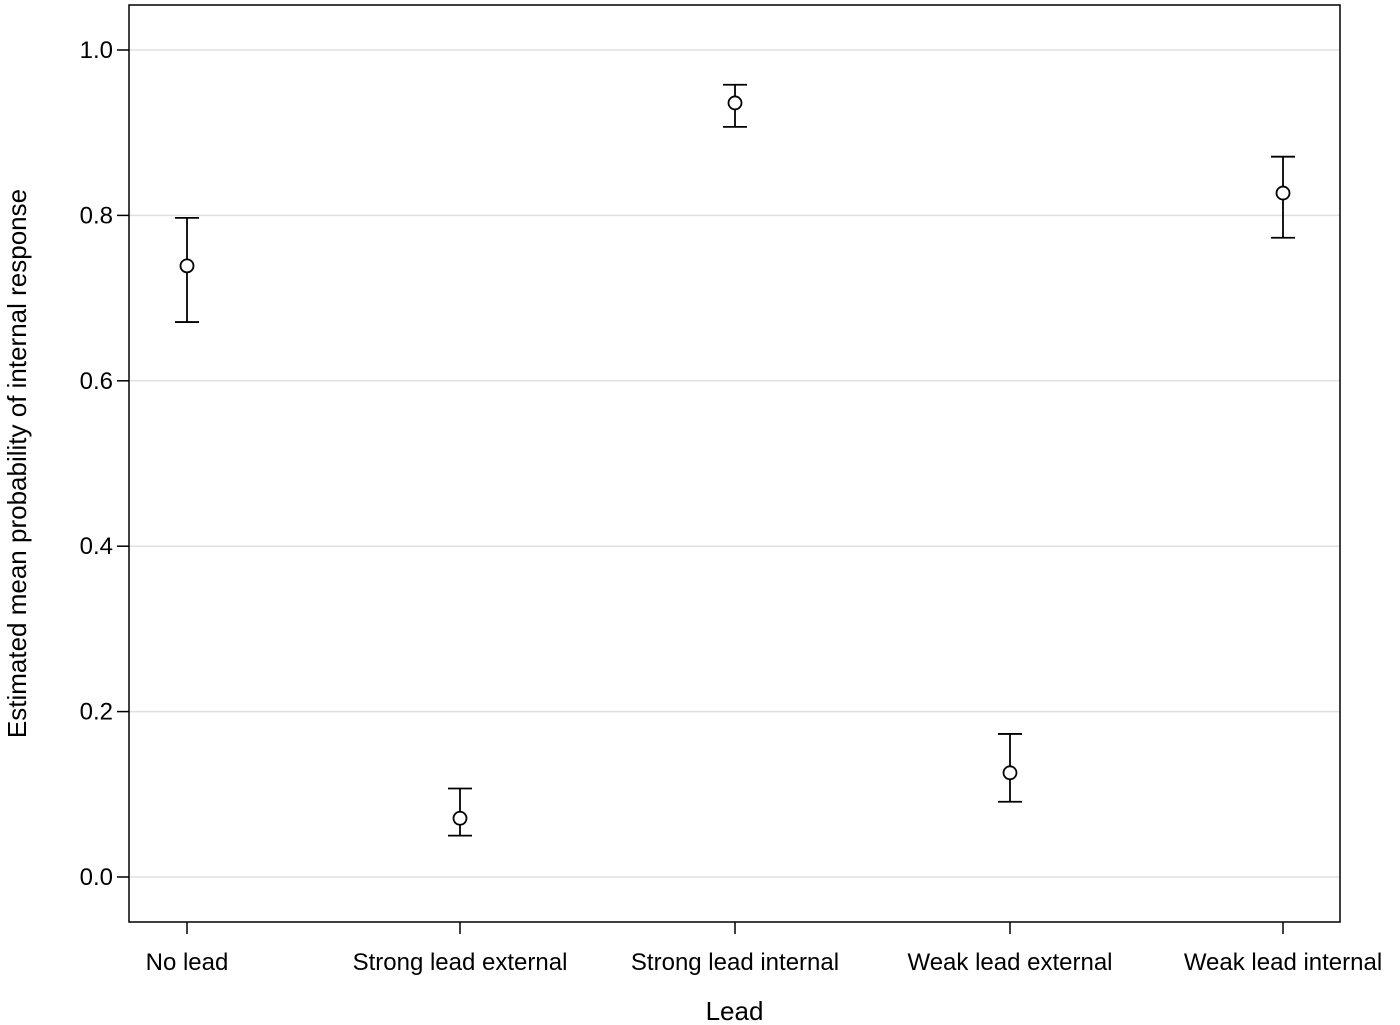 This screenshot has height=1025, width=1400. Describe the element at coordinates (735, 962) in the screenshot. I see `x-tick-label: Strong lead internal` at that location.